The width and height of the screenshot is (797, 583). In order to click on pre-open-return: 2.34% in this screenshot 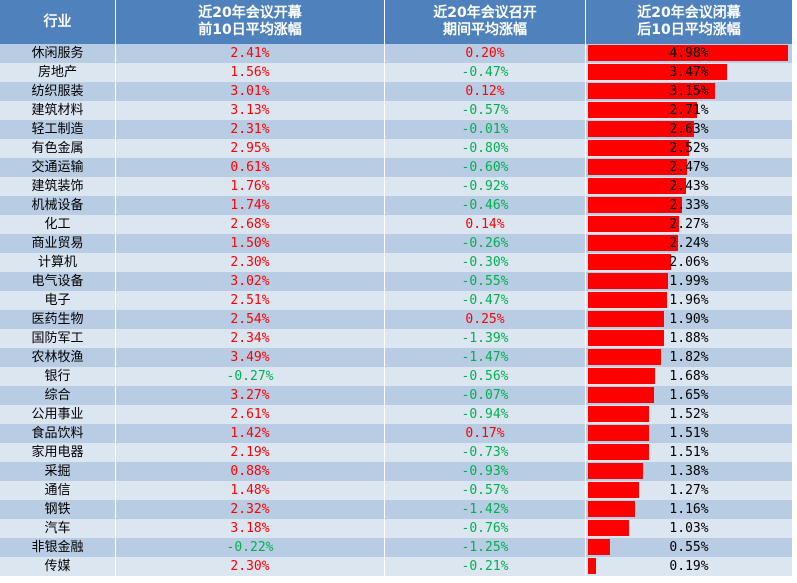, I will do `click(250, 338)`.